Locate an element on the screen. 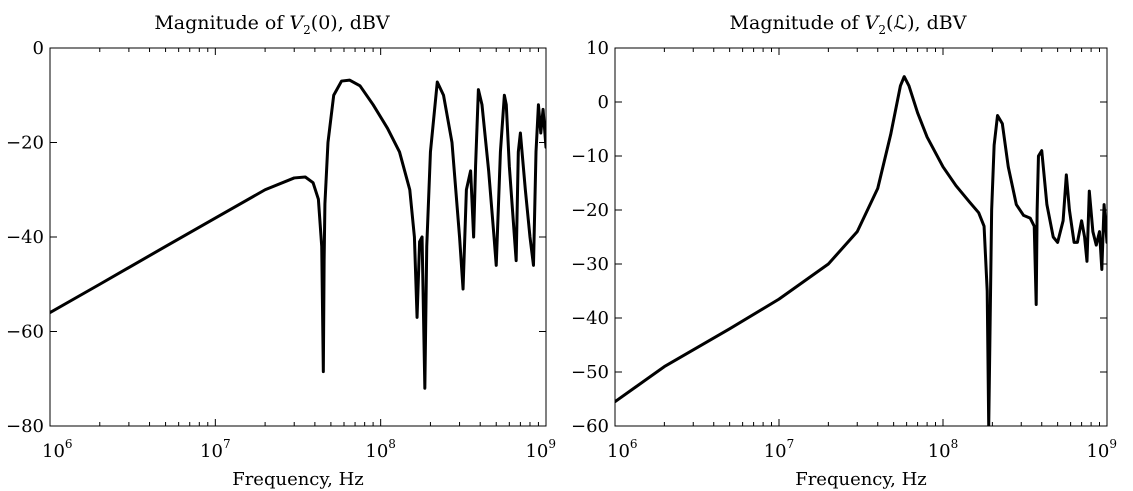 The width and height of the screenshot is (1133, 491). left-x-tick-label: 10⁹ is located at coordinates (540, 449).